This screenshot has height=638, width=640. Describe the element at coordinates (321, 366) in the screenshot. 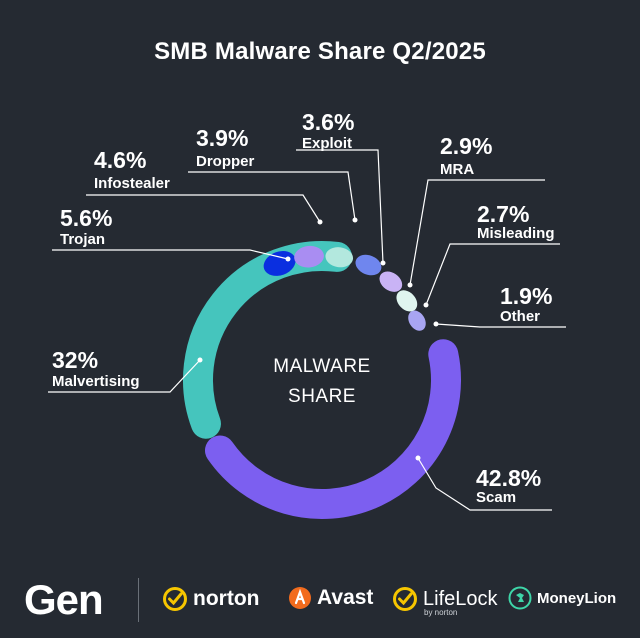

I see `center-label-line-1: MALWARE` at that location.